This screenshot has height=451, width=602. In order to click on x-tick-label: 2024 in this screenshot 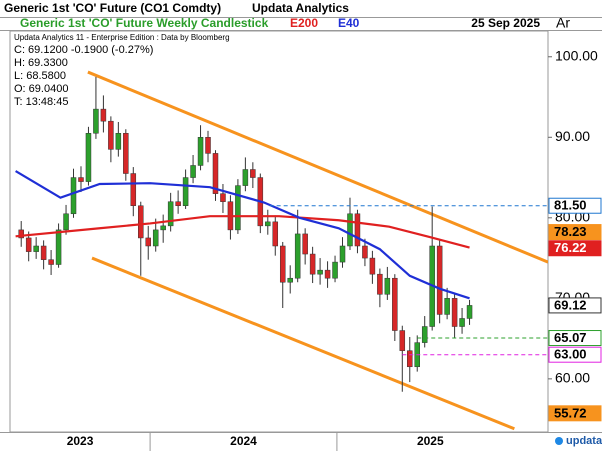, I will do `click(243, 441)`.